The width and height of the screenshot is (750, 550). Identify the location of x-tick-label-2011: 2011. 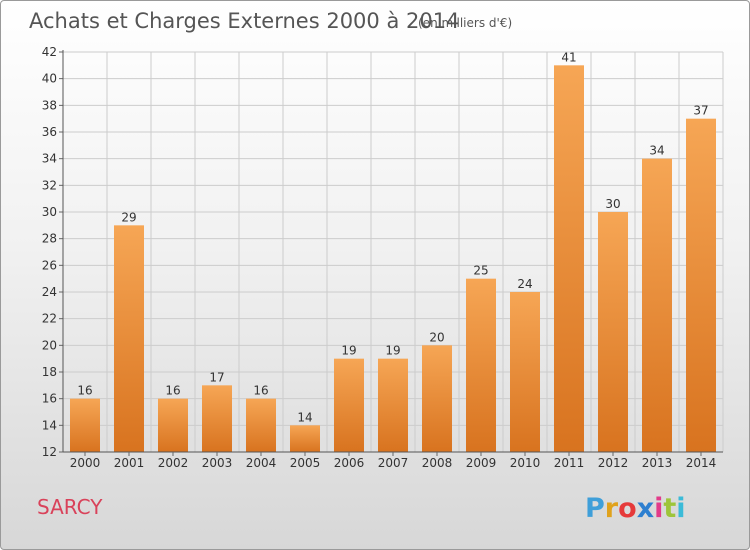
(569, 463).